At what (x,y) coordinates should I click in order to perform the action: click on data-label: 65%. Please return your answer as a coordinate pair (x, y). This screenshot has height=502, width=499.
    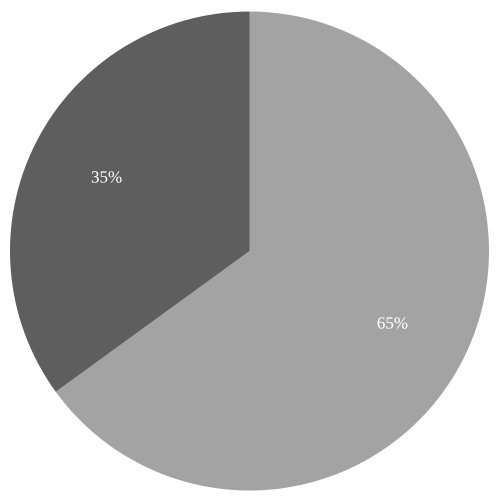
    Looking at the image, I should click on (392, 322).